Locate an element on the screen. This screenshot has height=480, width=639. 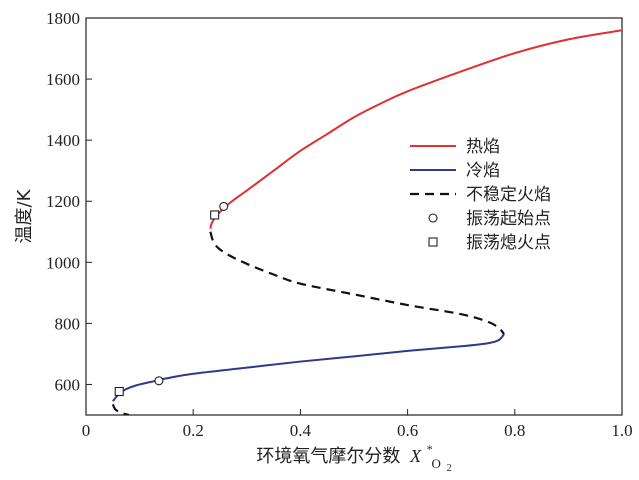
x-tick-label: 0 is located at coordinates (86, 430).